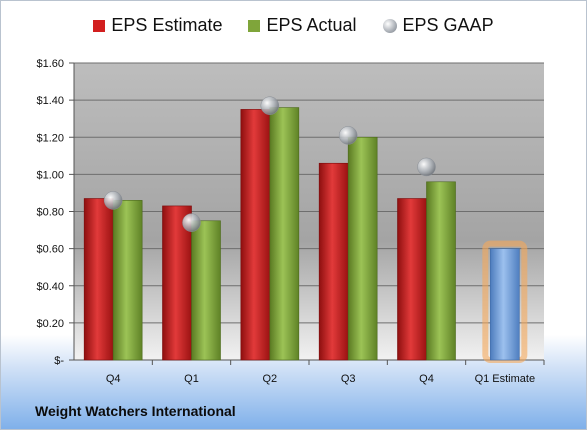 The height and width of the screenshot is (430, 587). I want to click on y-tick-label: $1.40, so click(50, 101).